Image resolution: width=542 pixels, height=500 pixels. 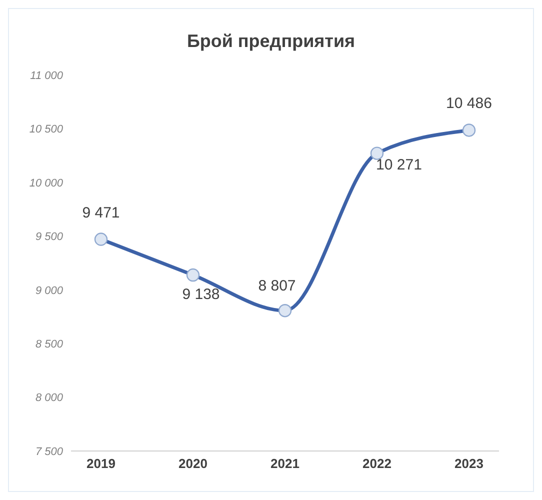 What do you see at coordinates (46, 183) in the screenshot?
I see `y-tick-label: 10 000` at bounding box center [46, 183].